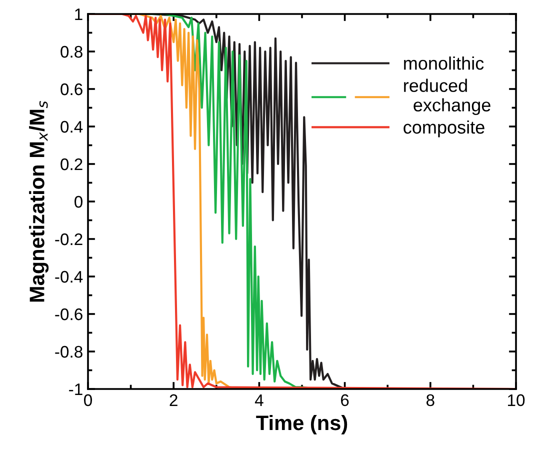 The image size is (536, 453). What do you see at coordinates (345, 400) in the screenshot?
I see `x-tick-label: 6` at bounding box center [345, 400].